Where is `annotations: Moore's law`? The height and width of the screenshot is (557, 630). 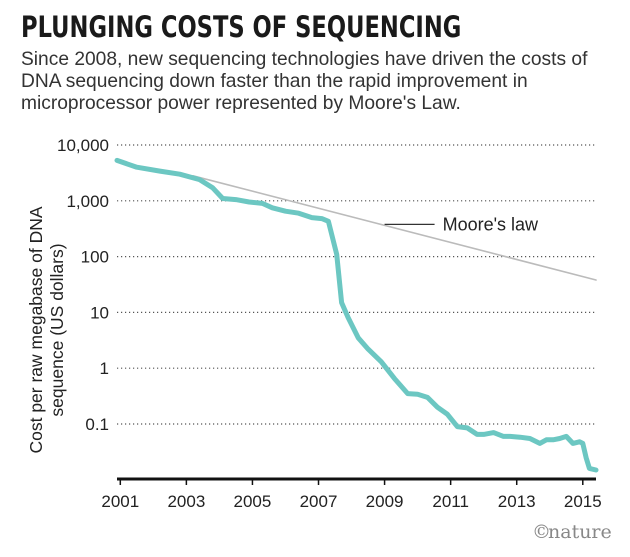
annotations: Moore's law is located at coordinates (461, 224).